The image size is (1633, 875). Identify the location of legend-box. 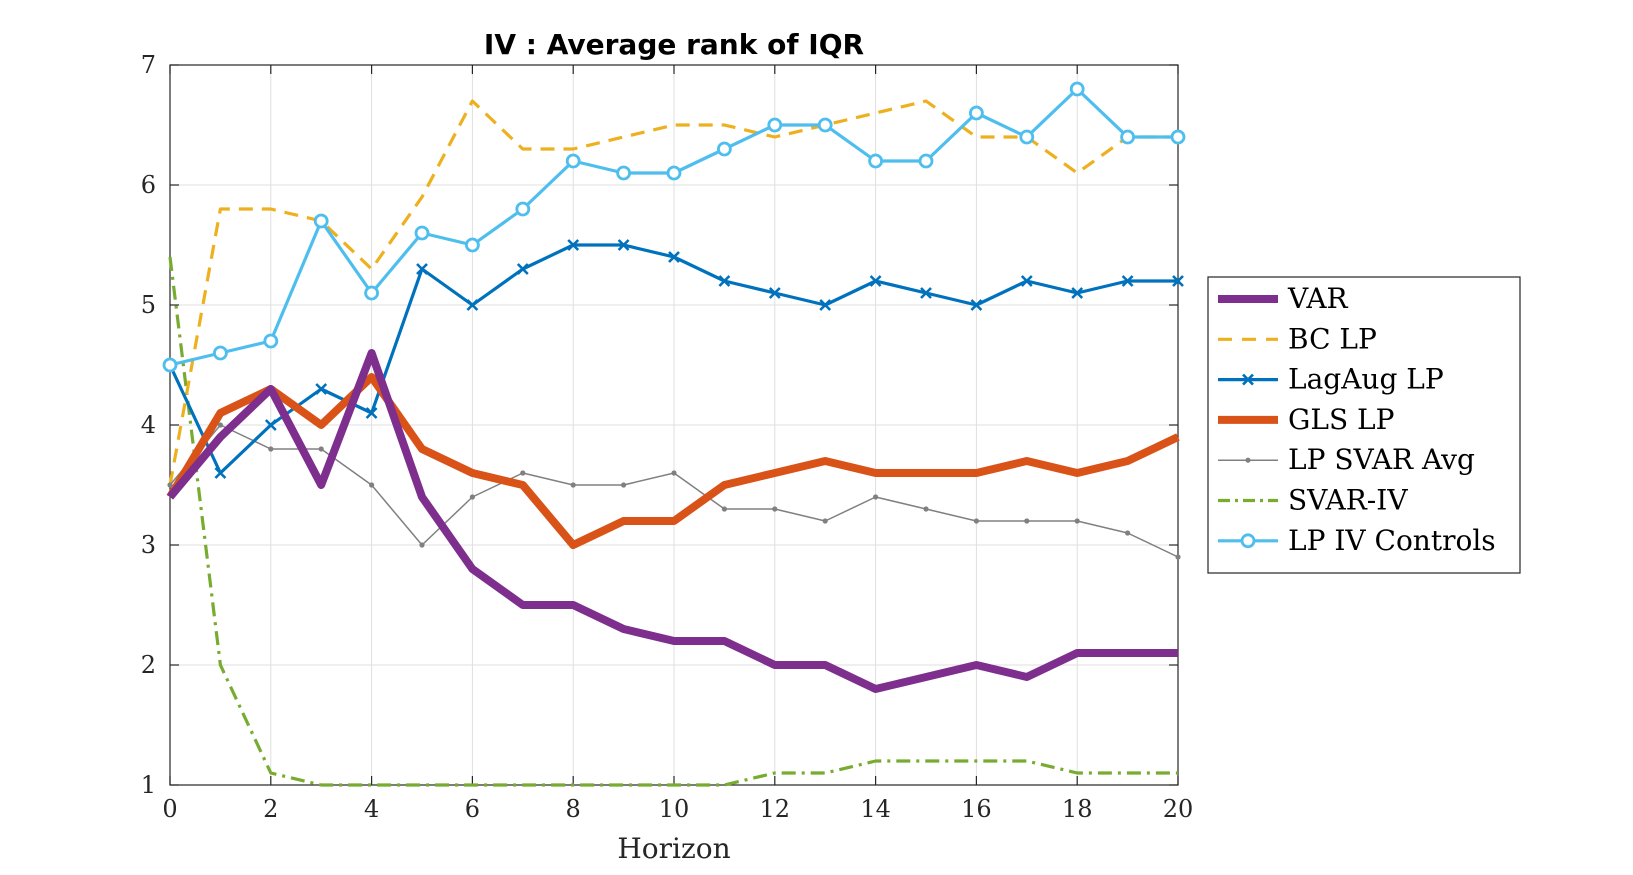
(1364, 425).